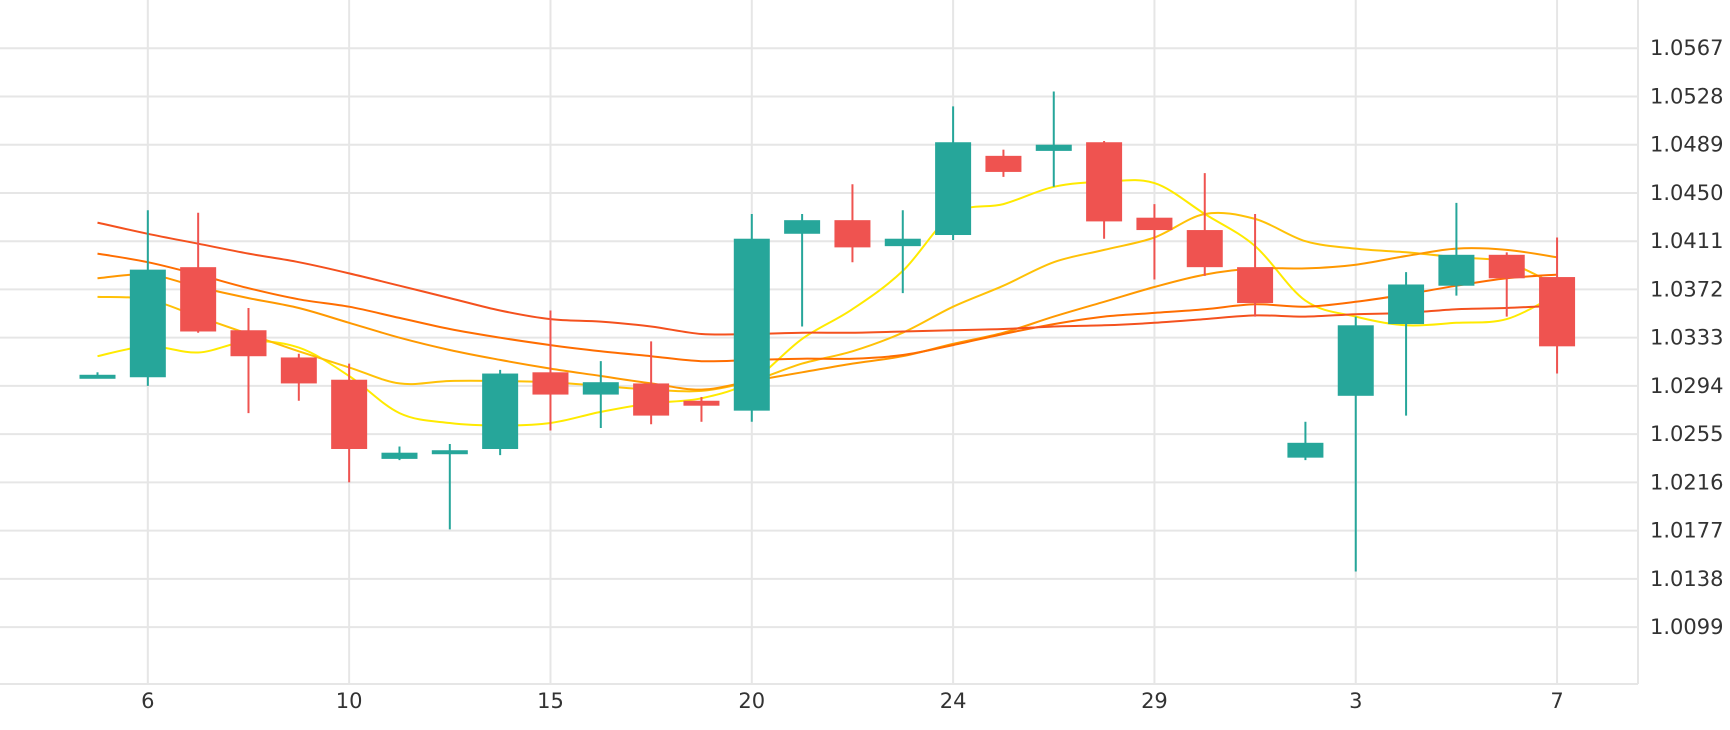 The image size is (1730, 730). Describe the element at coordinates (1686, 579) in the screenshot. I see `y-tick-label: 1.0138` at that location.